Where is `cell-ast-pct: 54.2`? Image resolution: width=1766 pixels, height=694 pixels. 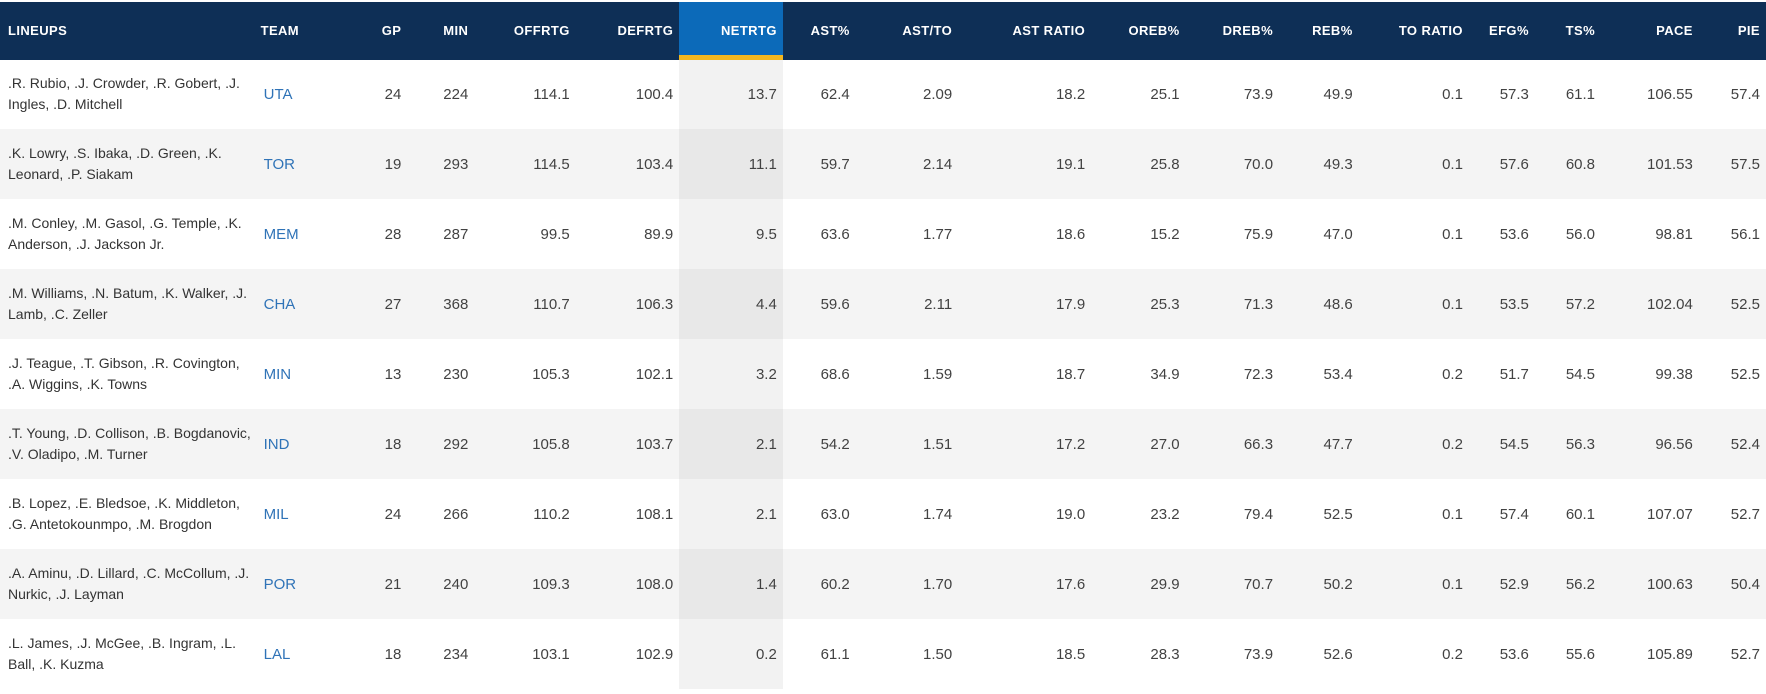
cell-ast-pct: 54.2 is located at coordinates (819, 444).